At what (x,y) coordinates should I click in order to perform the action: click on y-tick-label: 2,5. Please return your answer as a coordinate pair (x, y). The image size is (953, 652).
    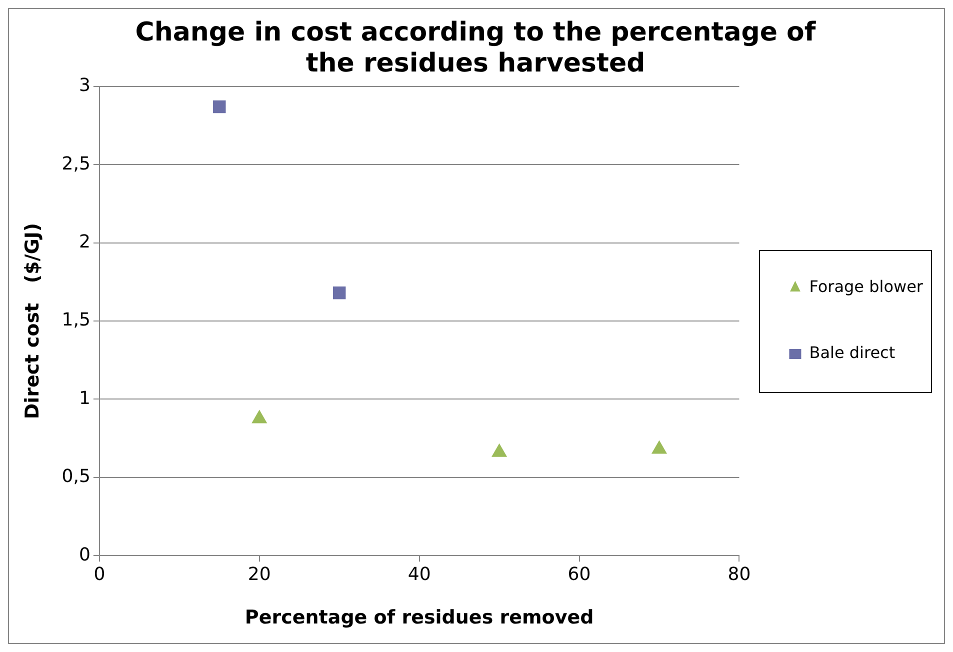
    Looking at the image, I should click on (76, 163).